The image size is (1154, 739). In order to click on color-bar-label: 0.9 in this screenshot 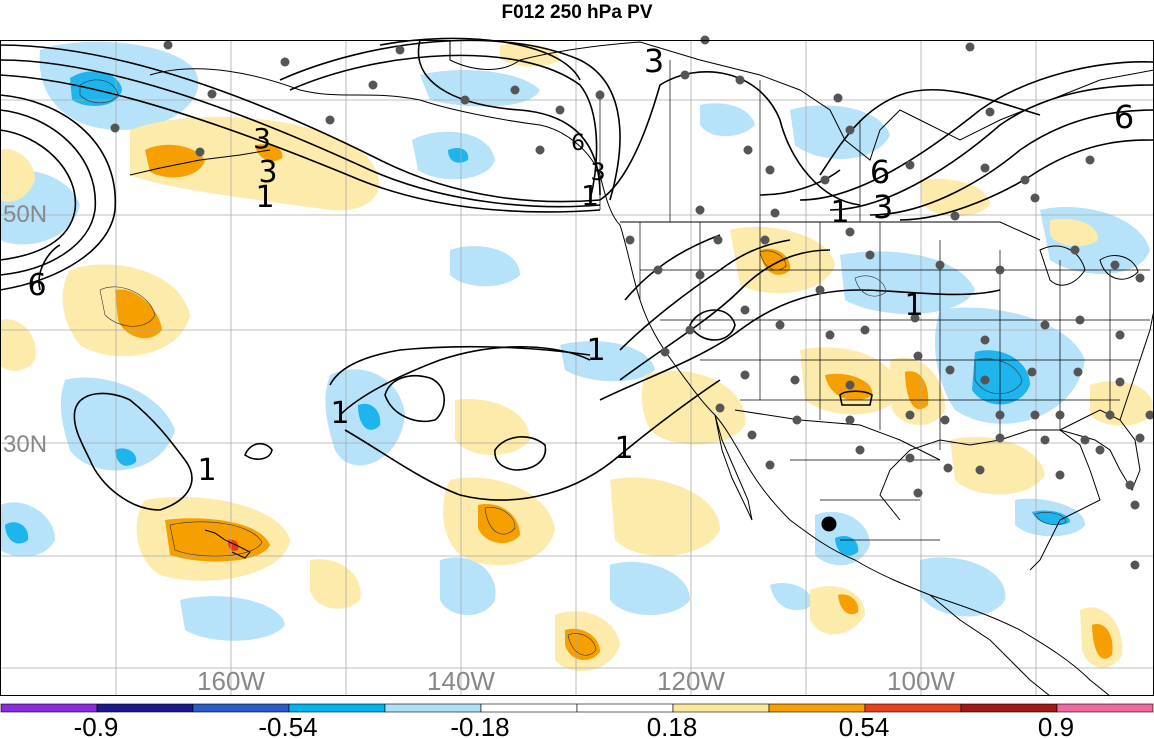, I will do `click(1056, 725)`.